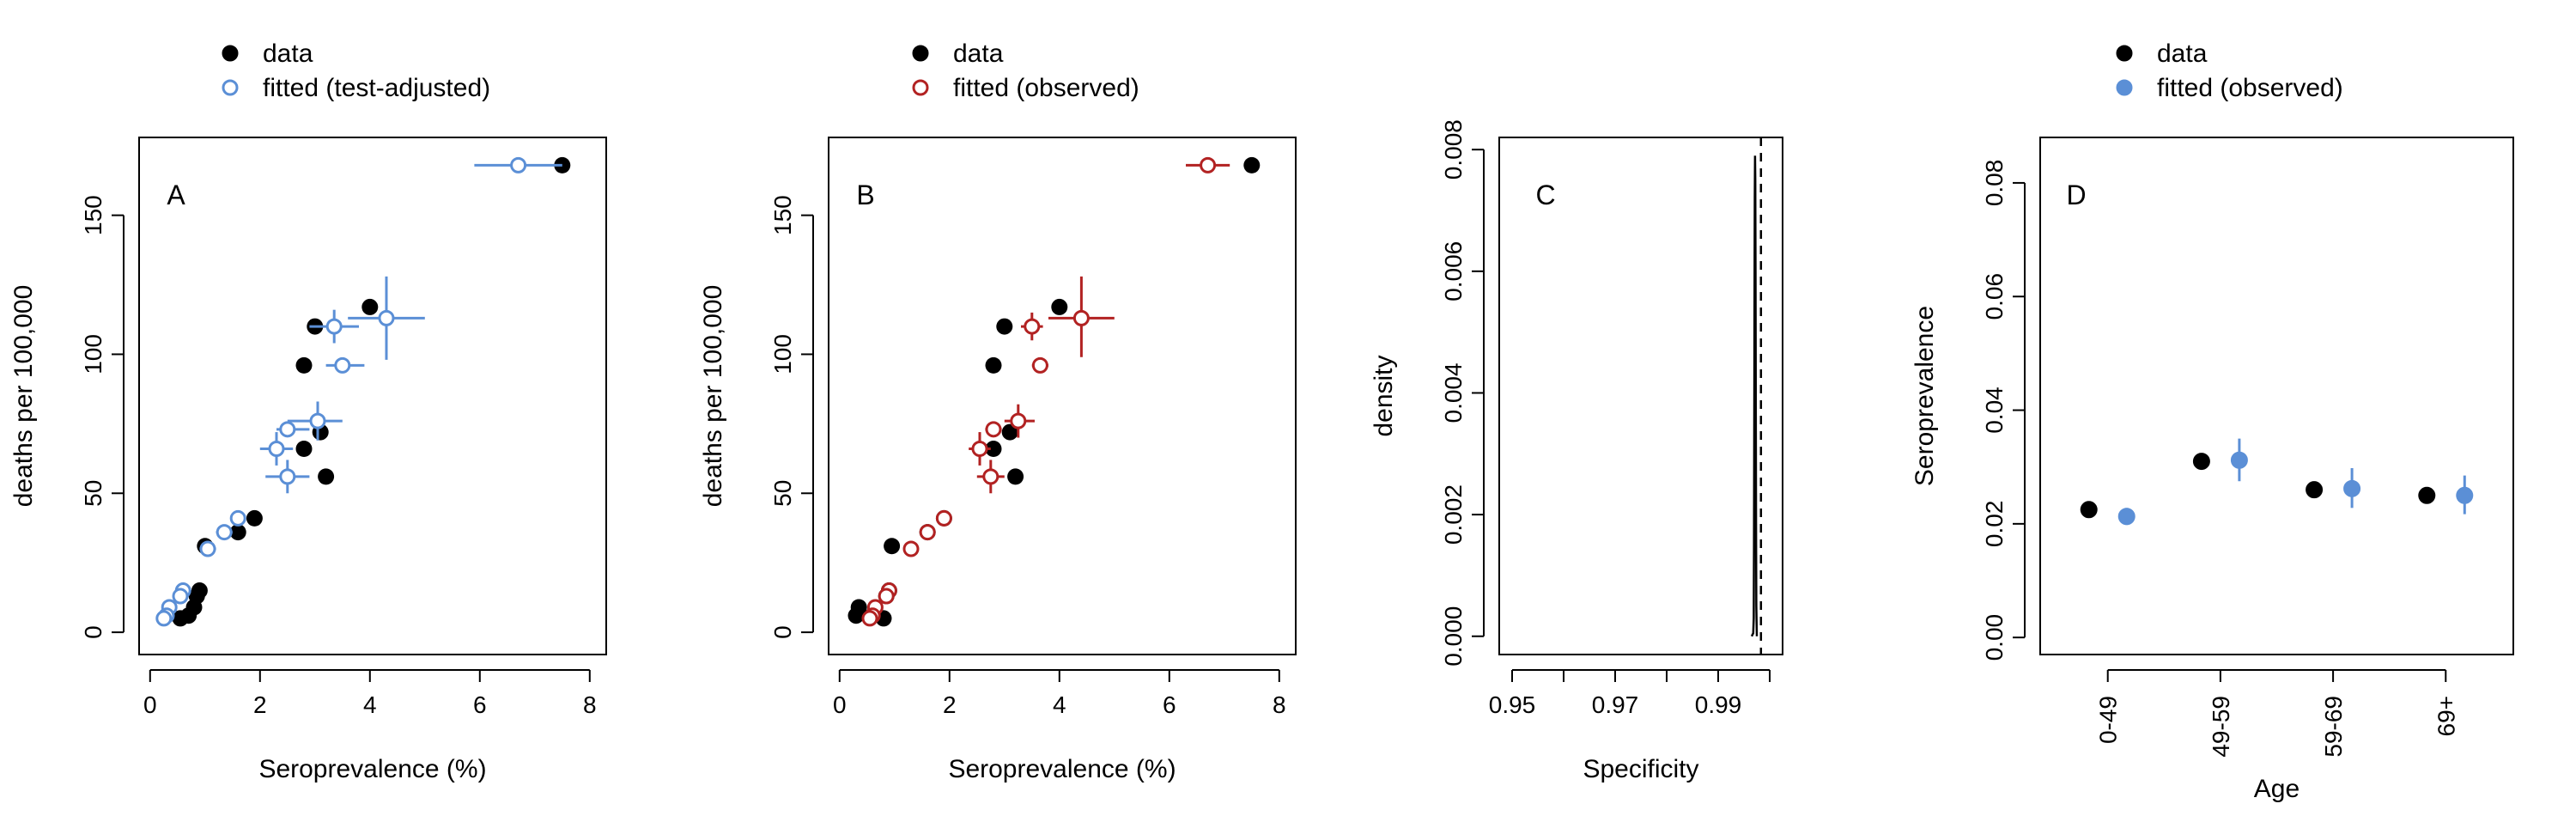 Image resolution: width=2576 pixels, height=816 pixels. I want to click on y-tick-label: 0.04, so click(1995, 411).